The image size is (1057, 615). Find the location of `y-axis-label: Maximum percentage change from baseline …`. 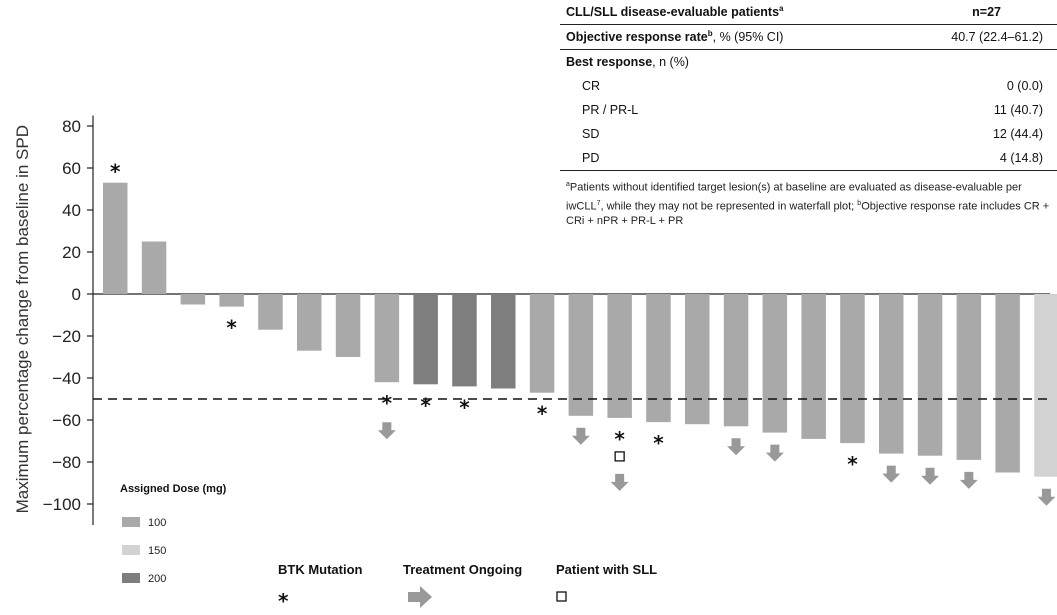

y-axis-label: Maximum percentage change from baseline … is located at coordinates (22, 319).